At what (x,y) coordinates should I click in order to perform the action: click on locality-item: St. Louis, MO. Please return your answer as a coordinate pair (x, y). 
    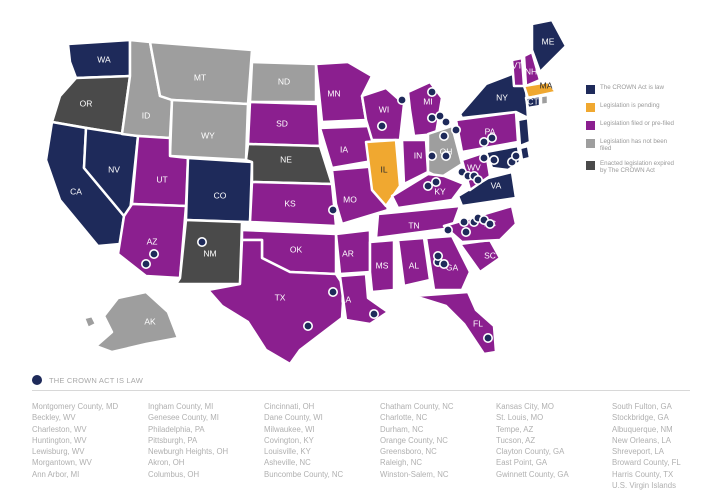
    Looking at the image, I should click on (520, 418).